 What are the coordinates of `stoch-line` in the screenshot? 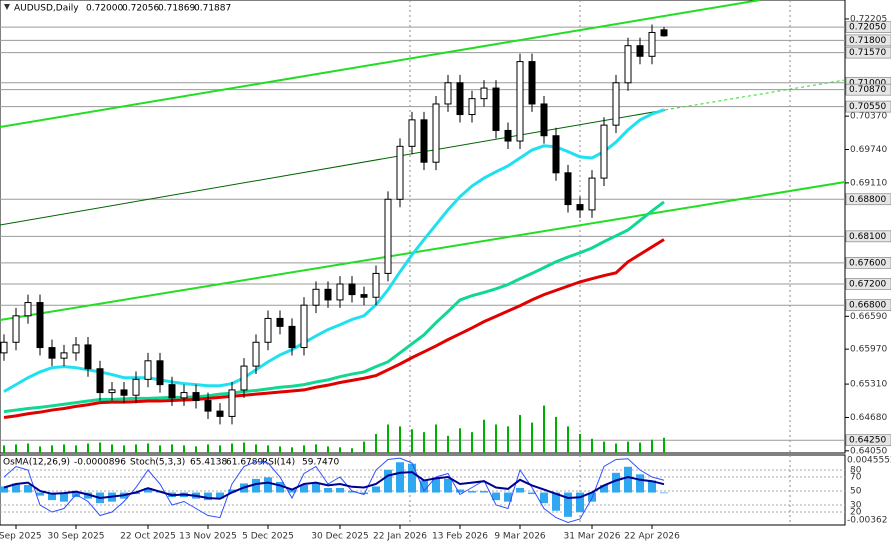 It's located at (334, 490).